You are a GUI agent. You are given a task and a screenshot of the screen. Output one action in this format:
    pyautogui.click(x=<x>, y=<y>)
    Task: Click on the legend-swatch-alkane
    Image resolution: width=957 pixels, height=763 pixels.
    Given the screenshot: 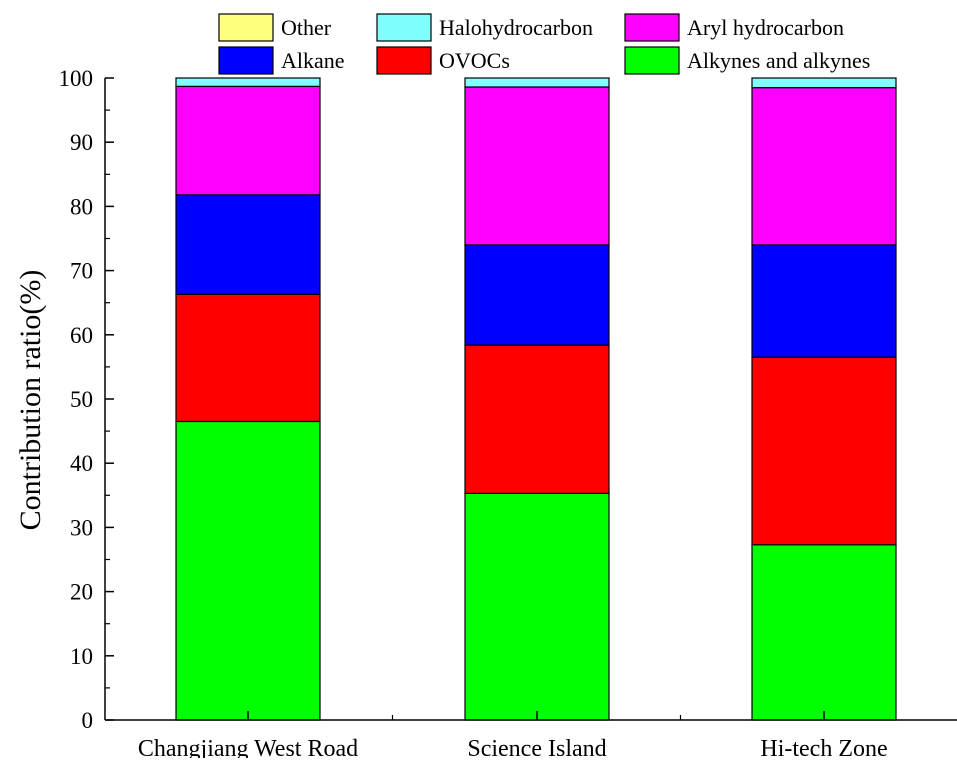 What is the action you would take?
    pyautogui.click(x=246, y=60)
    